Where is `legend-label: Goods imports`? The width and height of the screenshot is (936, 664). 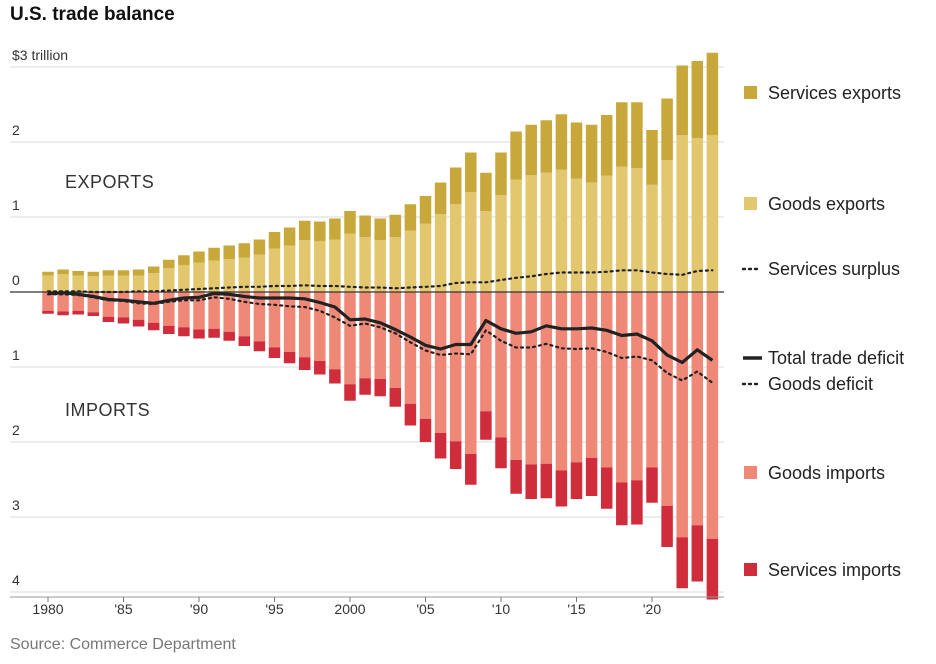
legend-label: Goods imports is located at coordinates (826, 473).